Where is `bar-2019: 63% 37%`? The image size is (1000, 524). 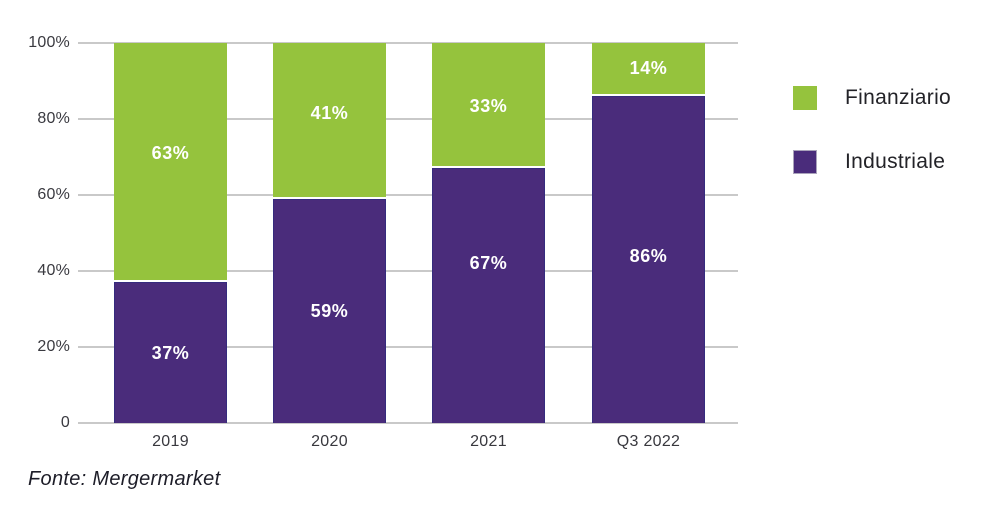
bar-2019: 63% 37% is located at coordinates (170, 233).